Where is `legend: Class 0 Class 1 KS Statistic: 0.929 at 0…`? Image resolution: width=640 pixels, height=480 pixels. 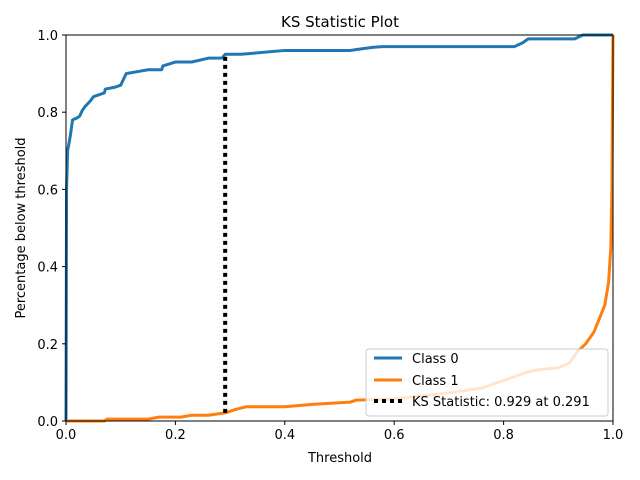
legend: Class 0 Class 1 KS Statistic: 0.929 at 0… is located at coordinates (487, 382).